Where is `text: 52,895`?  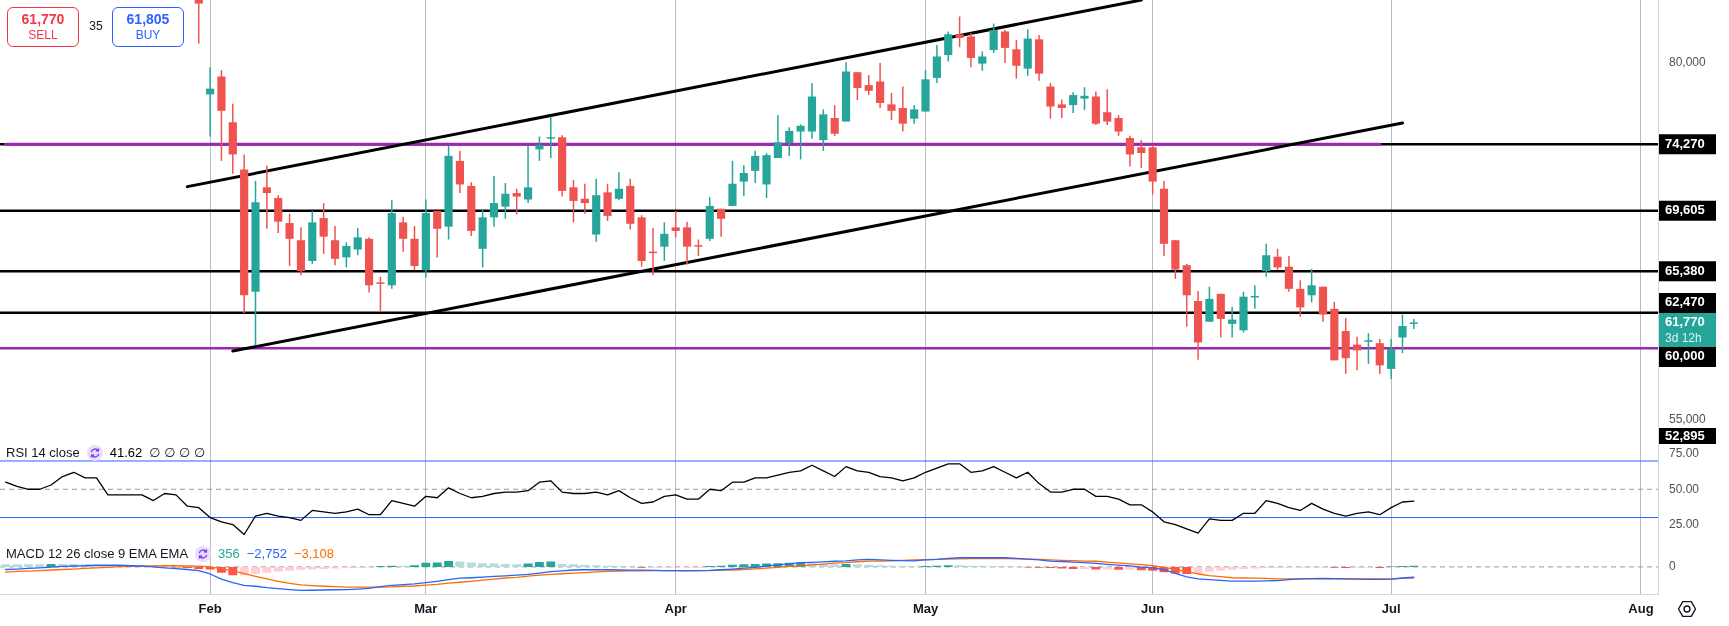 text: 52,895 is located at coordinates (1685, 436).